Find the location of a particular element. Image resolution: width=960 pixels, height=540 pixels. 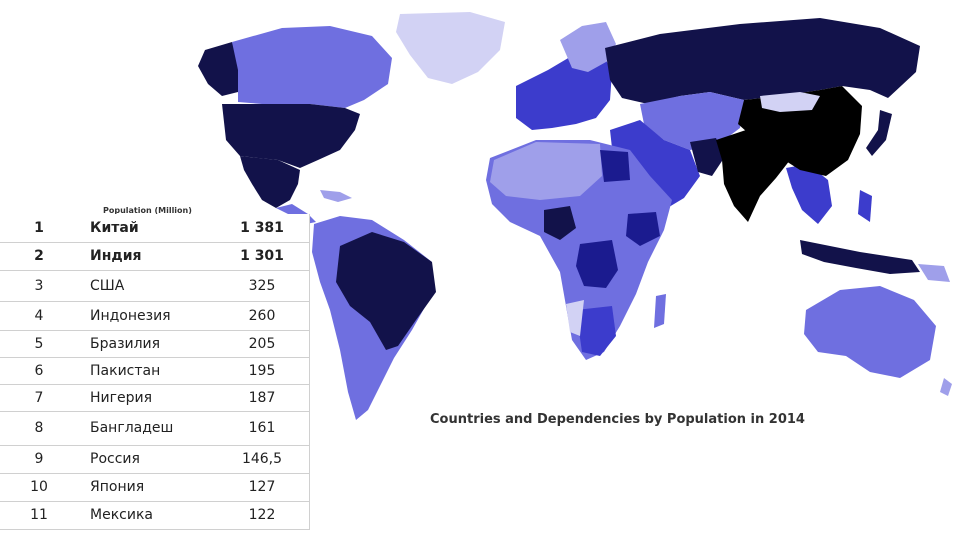

region-usa is located at coordinates (291, 136).